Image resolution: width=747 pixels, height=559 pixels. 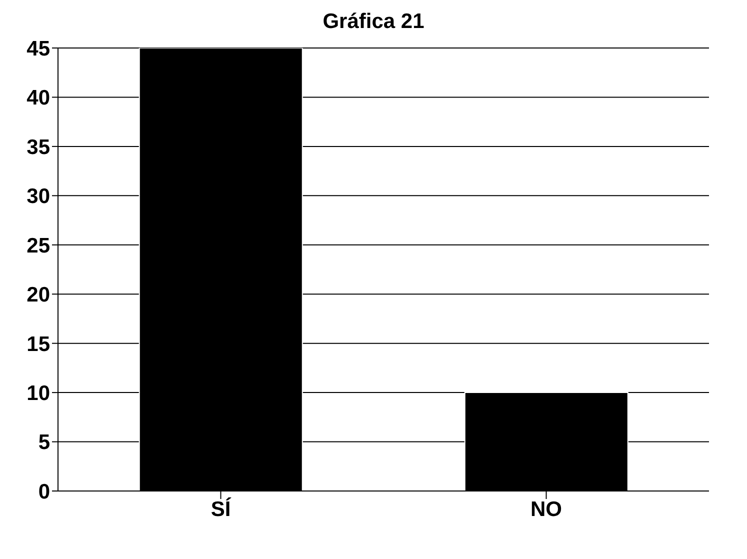 I want to click on y-tick-label: 40, so click(x=38, y=98).